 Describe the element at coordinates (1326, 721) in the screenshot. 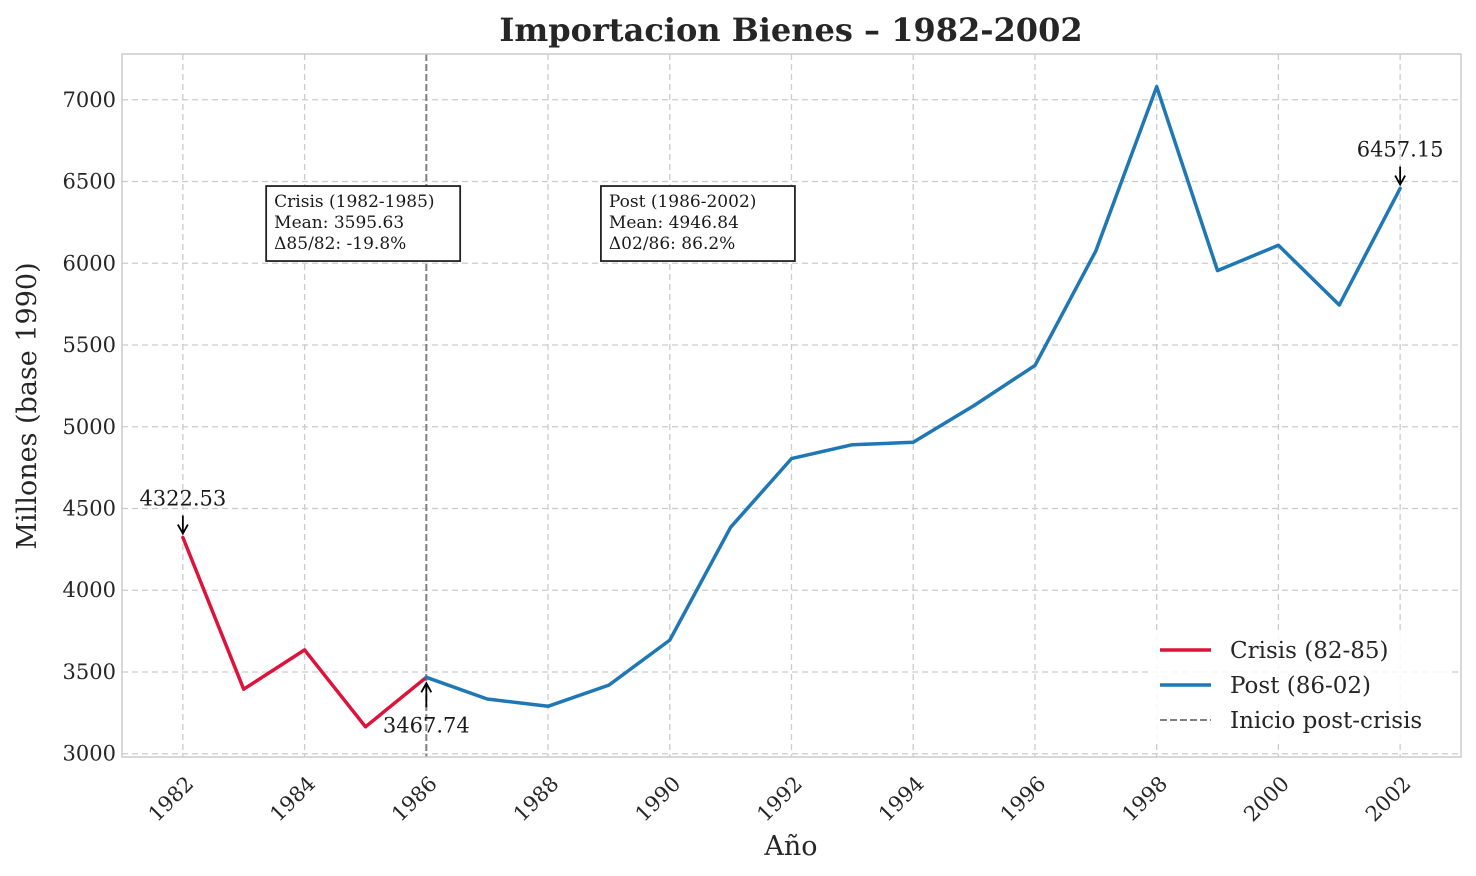

I see `legend-label: Inicio post-crisis` at that location.